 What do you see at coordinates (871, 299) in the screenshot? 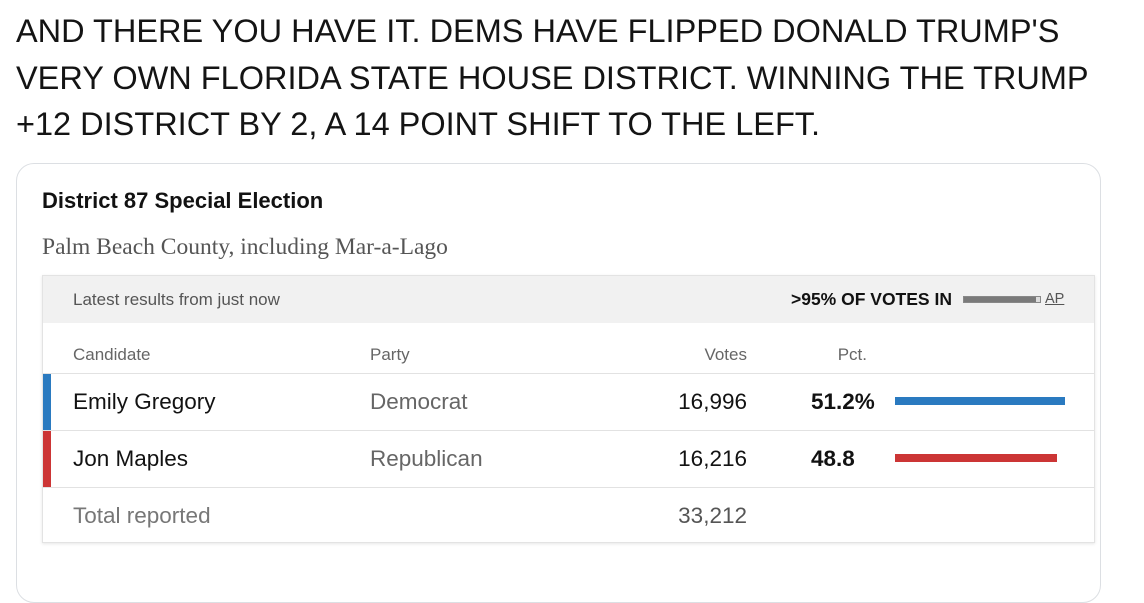
I see `votes-in-label: >95% OF VOTES IN` at bounding box center [871, 299].